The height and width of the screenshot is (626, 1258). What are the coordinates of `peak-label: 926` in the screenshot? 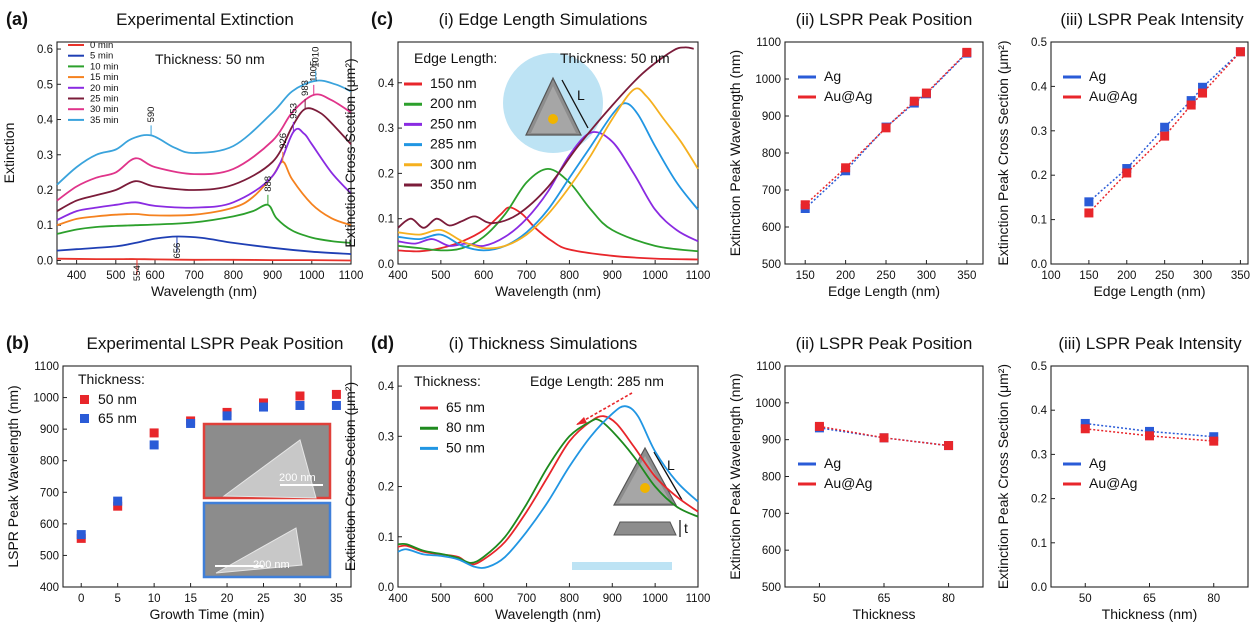 It's located at (283, 141).